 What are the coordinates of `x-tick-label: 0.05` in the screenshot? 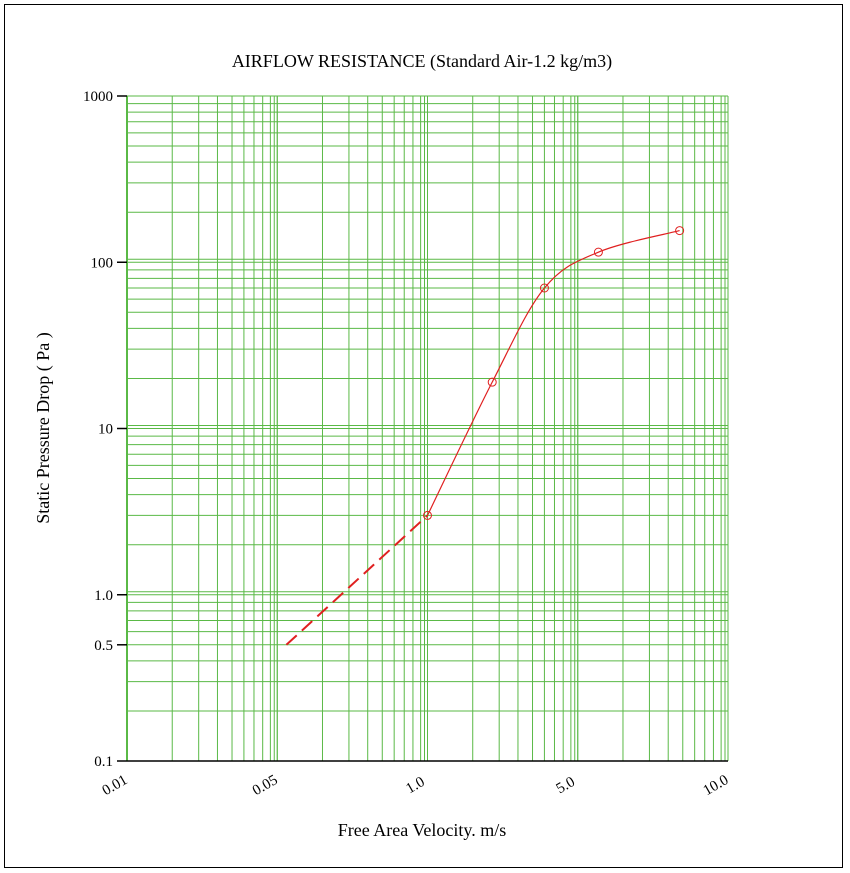 It's located at (265, 785).